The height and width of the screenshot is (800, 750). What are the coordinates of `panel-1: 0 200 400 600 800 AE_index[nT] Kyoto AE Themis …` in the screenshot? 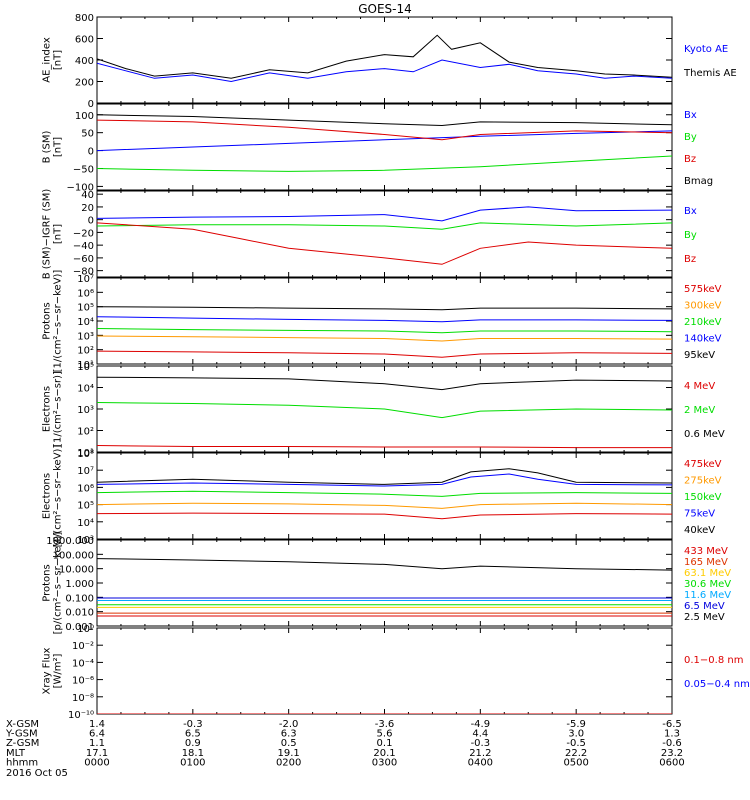 It's located at (389, 61).